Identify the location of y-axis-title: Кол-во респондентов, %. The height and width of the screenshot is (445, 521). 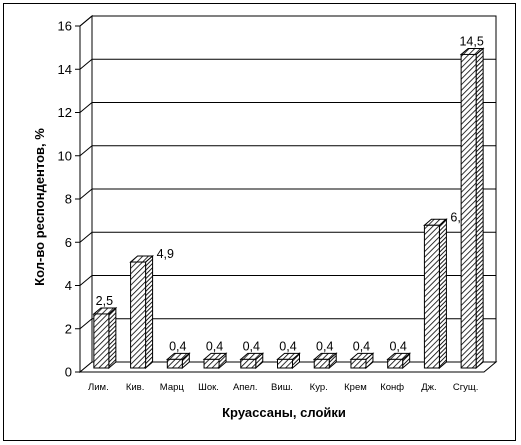
(39, 207).